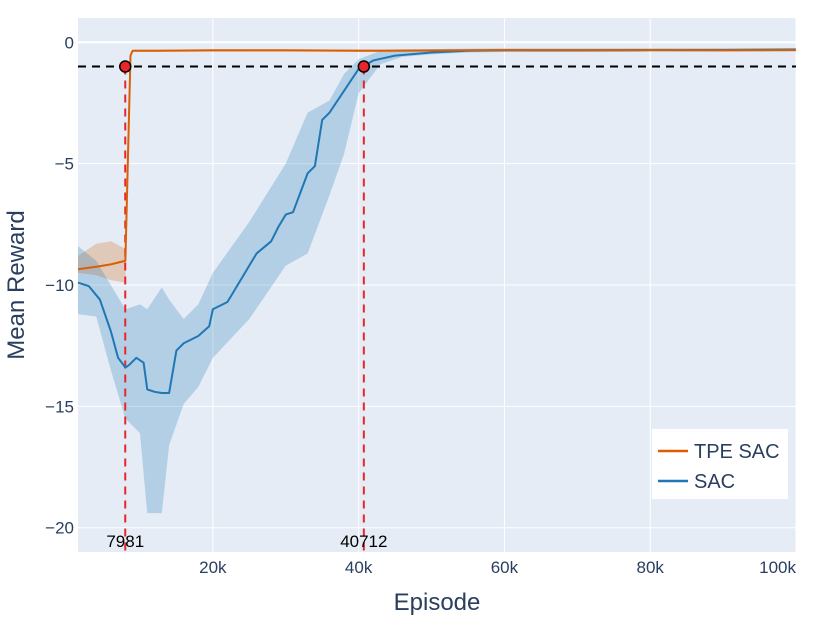 Image resolution: width=830 pixels, height=623 pixels. I want to click on y-tick-label: −20, so click(59, 528).